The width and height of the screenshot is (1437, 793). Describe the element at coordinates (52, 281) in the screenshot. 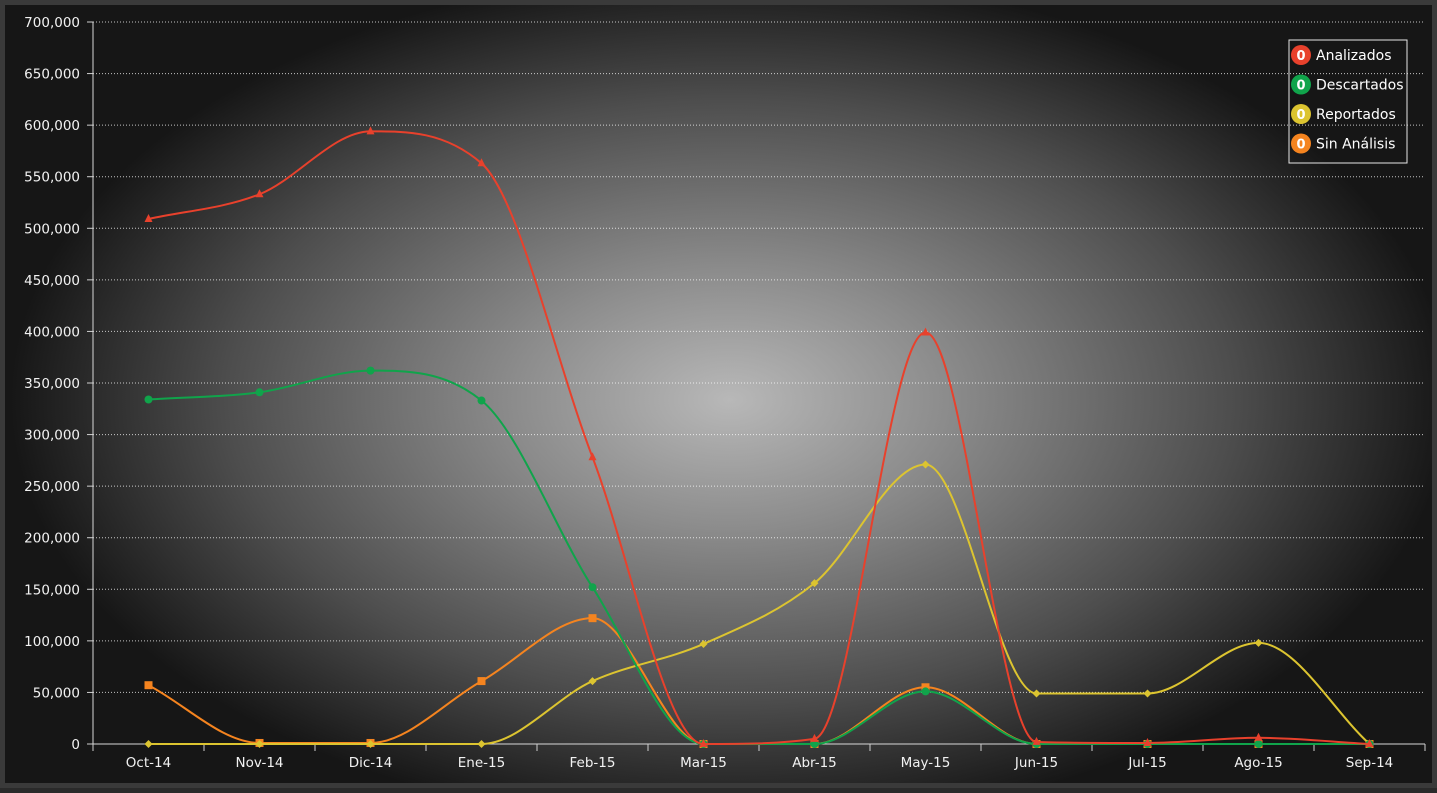

I see `y-tick-label: 450,000` at that location.